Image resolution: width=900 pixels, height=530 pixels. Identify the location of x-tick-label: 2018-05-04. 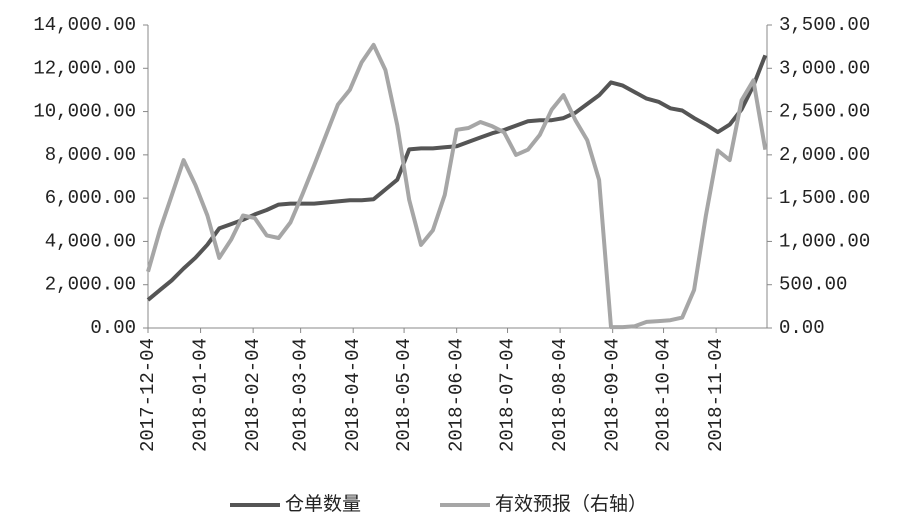
(404, 395).